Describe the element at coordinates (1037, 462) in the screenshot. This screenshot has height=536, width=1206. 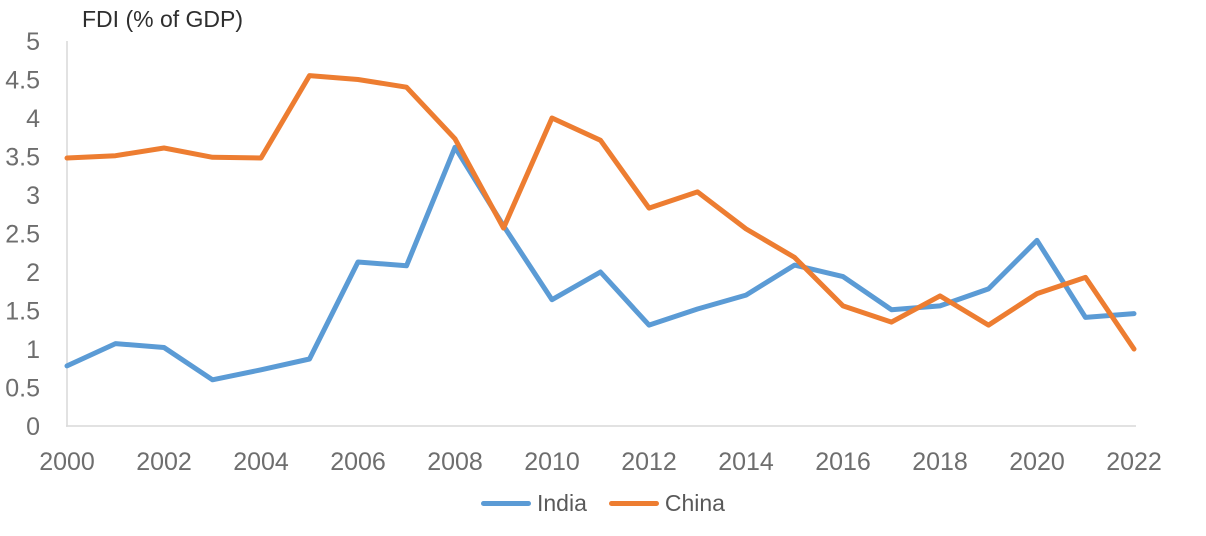
I see `x-tick-label: 2020` at that location.